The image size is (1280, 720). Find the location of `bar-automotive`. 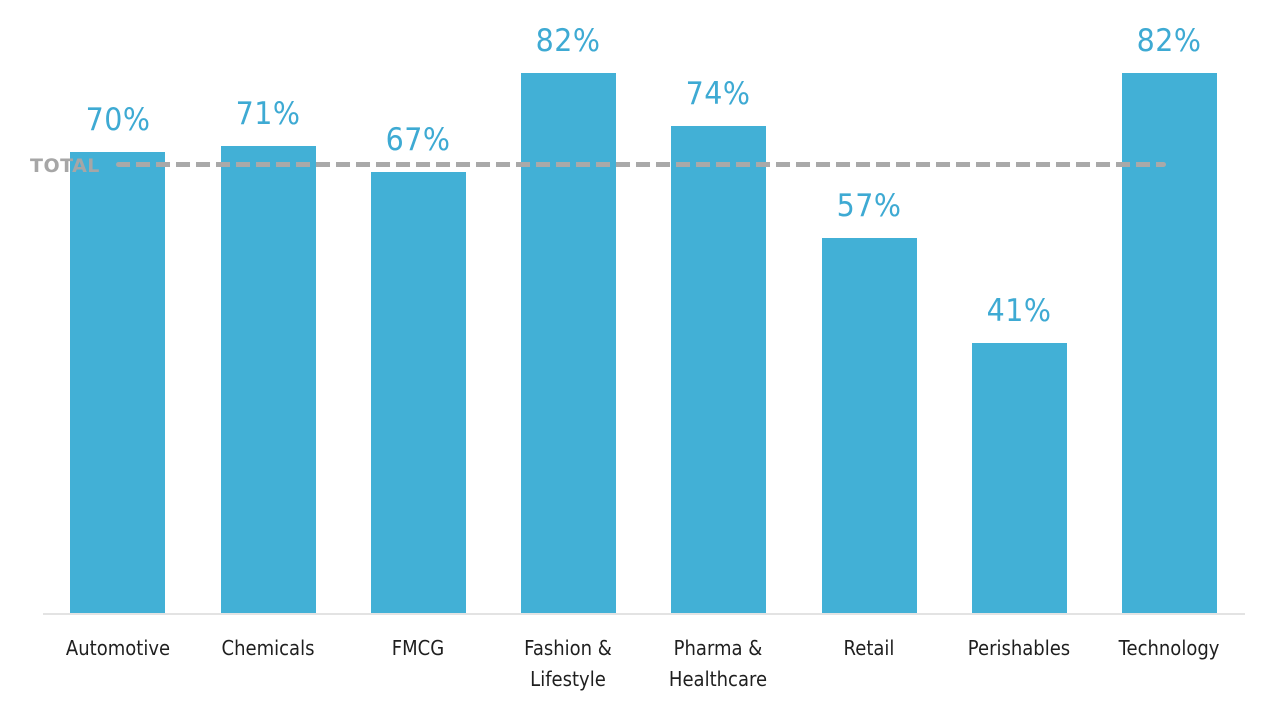

bar-automotive is located at coordinates (117, 382).